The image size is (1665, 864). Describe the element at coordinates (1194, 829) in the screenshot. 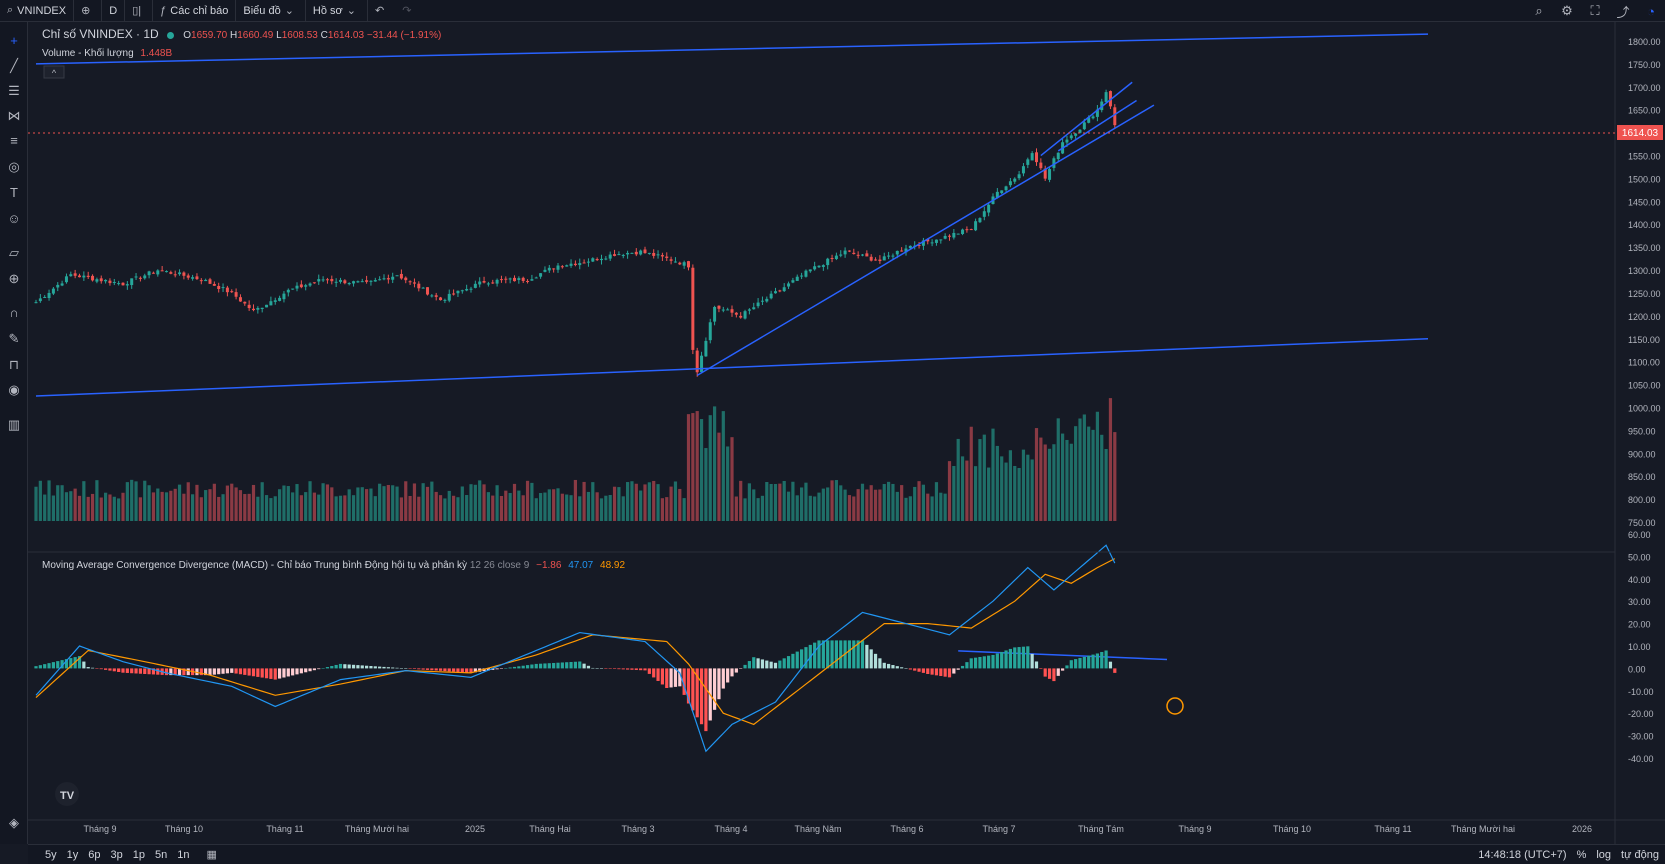

I see `time-tick-label: Tháng 9` at that location.